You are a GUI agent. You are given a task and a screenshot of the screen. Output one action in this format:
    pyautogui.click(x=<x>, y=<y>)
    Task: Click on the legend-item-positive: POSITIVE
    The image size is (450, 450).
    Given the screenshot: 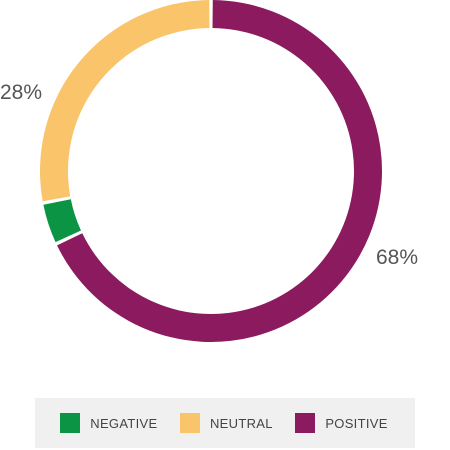 What is the action you would take?
    pyautogui.click(x=341, y=423)
    